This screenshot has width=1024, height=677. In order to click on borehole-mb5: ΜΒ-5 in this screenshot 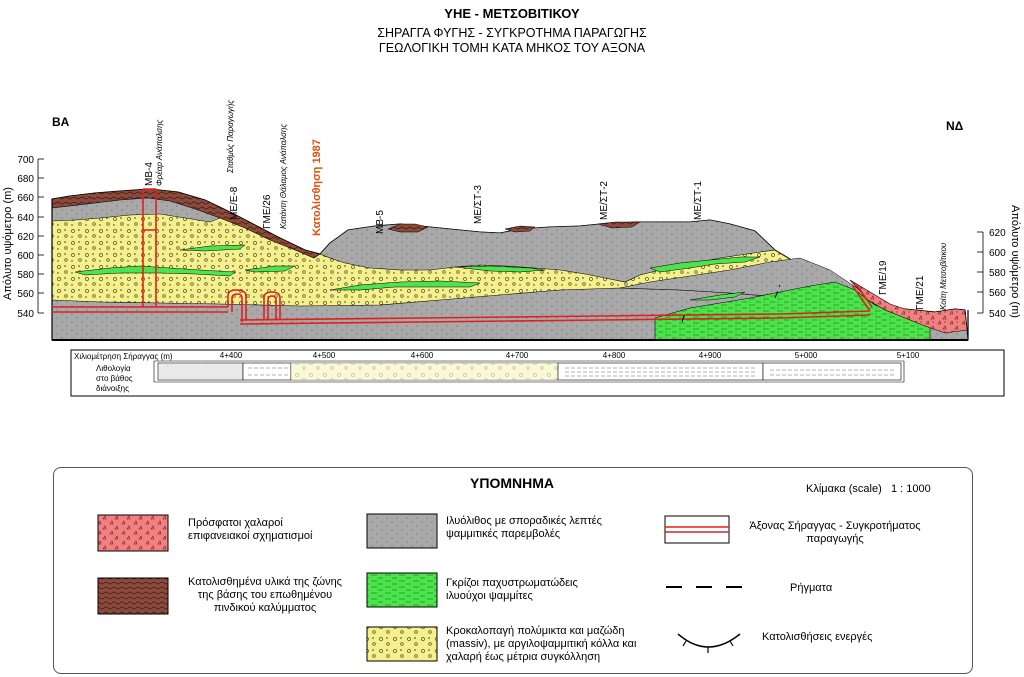, I will do `click(380, 222)`.